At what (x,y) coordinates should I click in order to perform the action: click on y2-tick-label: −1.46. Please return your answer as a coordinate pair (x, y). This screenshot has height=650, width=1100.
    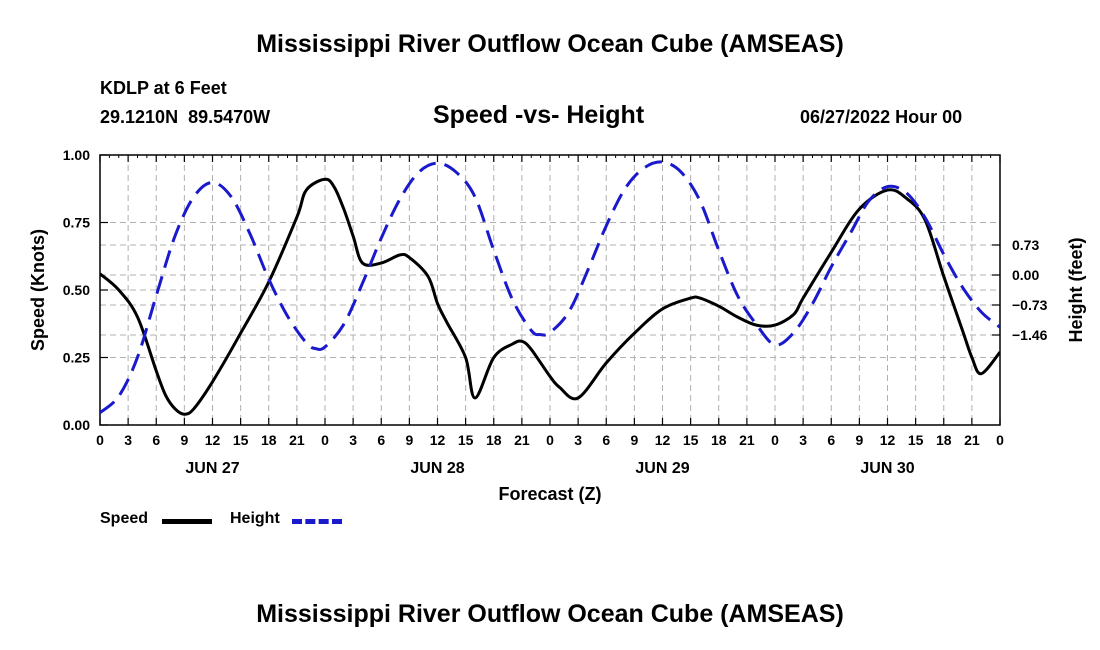
    Looking at the image, I should click on (1030, 335).